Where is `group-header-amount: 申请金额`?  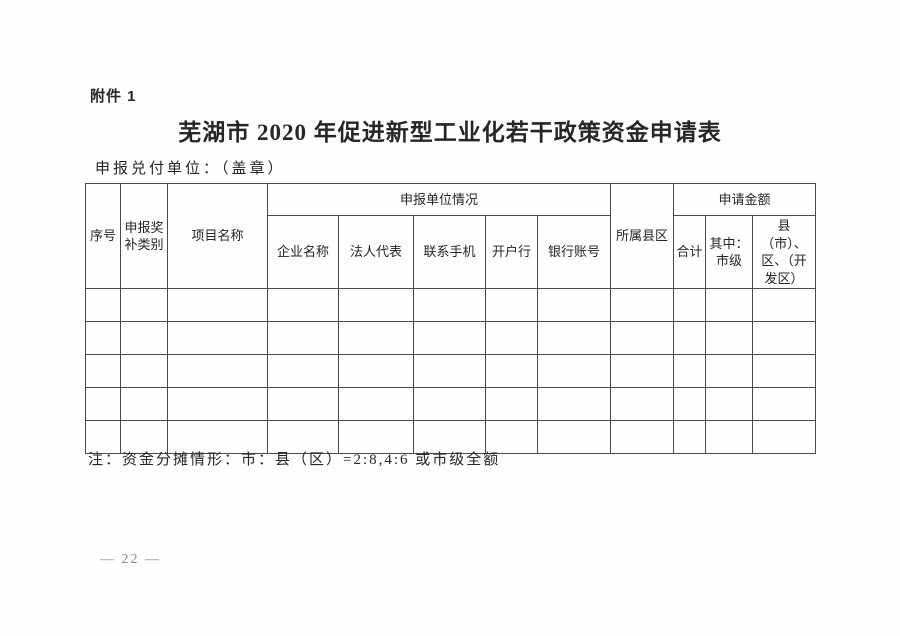 group-header-amount: 申请金额 is located at coordinates (745, 199).